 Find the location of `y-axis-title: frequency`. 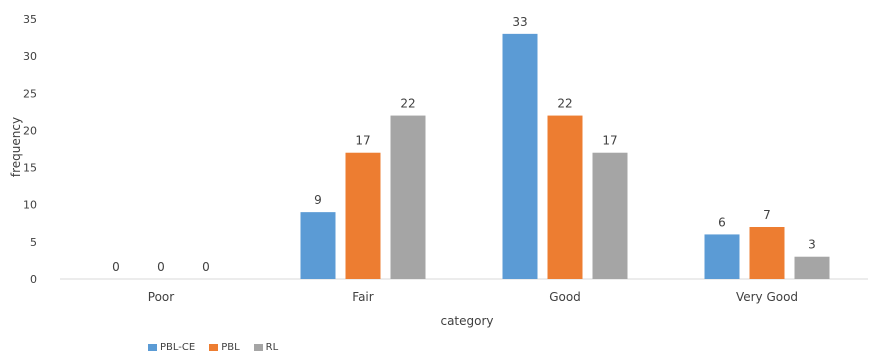

y-axis-title: frequency is located at coordinates (16, 147).